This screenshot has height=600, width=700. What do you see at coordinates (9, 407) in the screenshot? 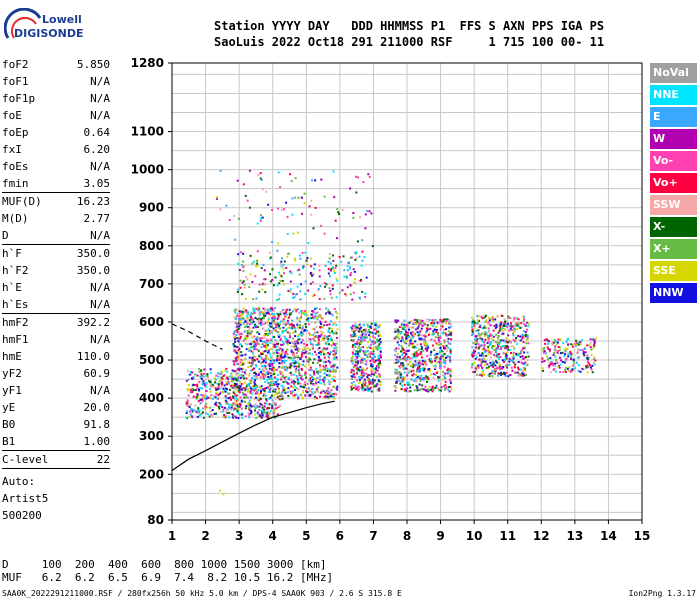
I see `param-label: yE` at bounding box center [9, 407].